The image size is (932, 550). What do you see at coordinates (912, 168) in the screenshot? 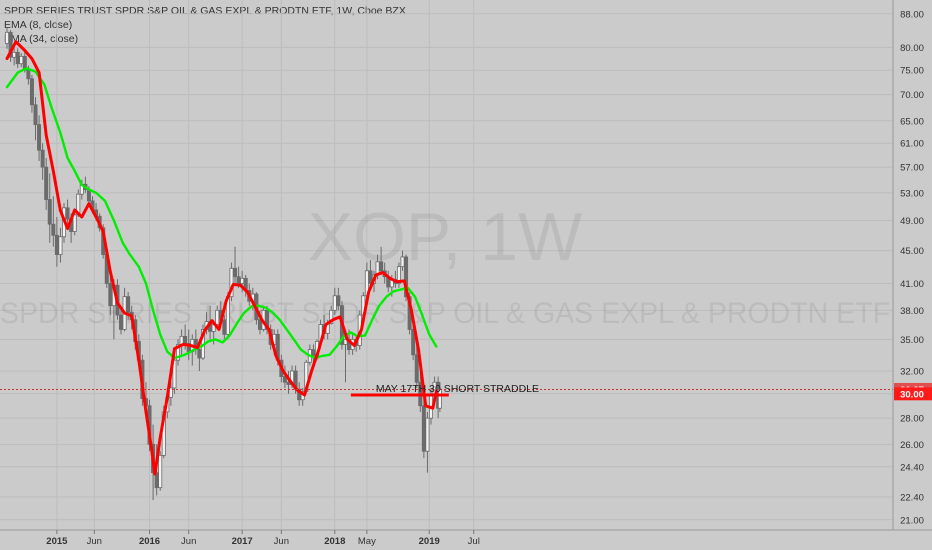
I see `price-tick-label: 57.00` at bounding box center [912, 168].